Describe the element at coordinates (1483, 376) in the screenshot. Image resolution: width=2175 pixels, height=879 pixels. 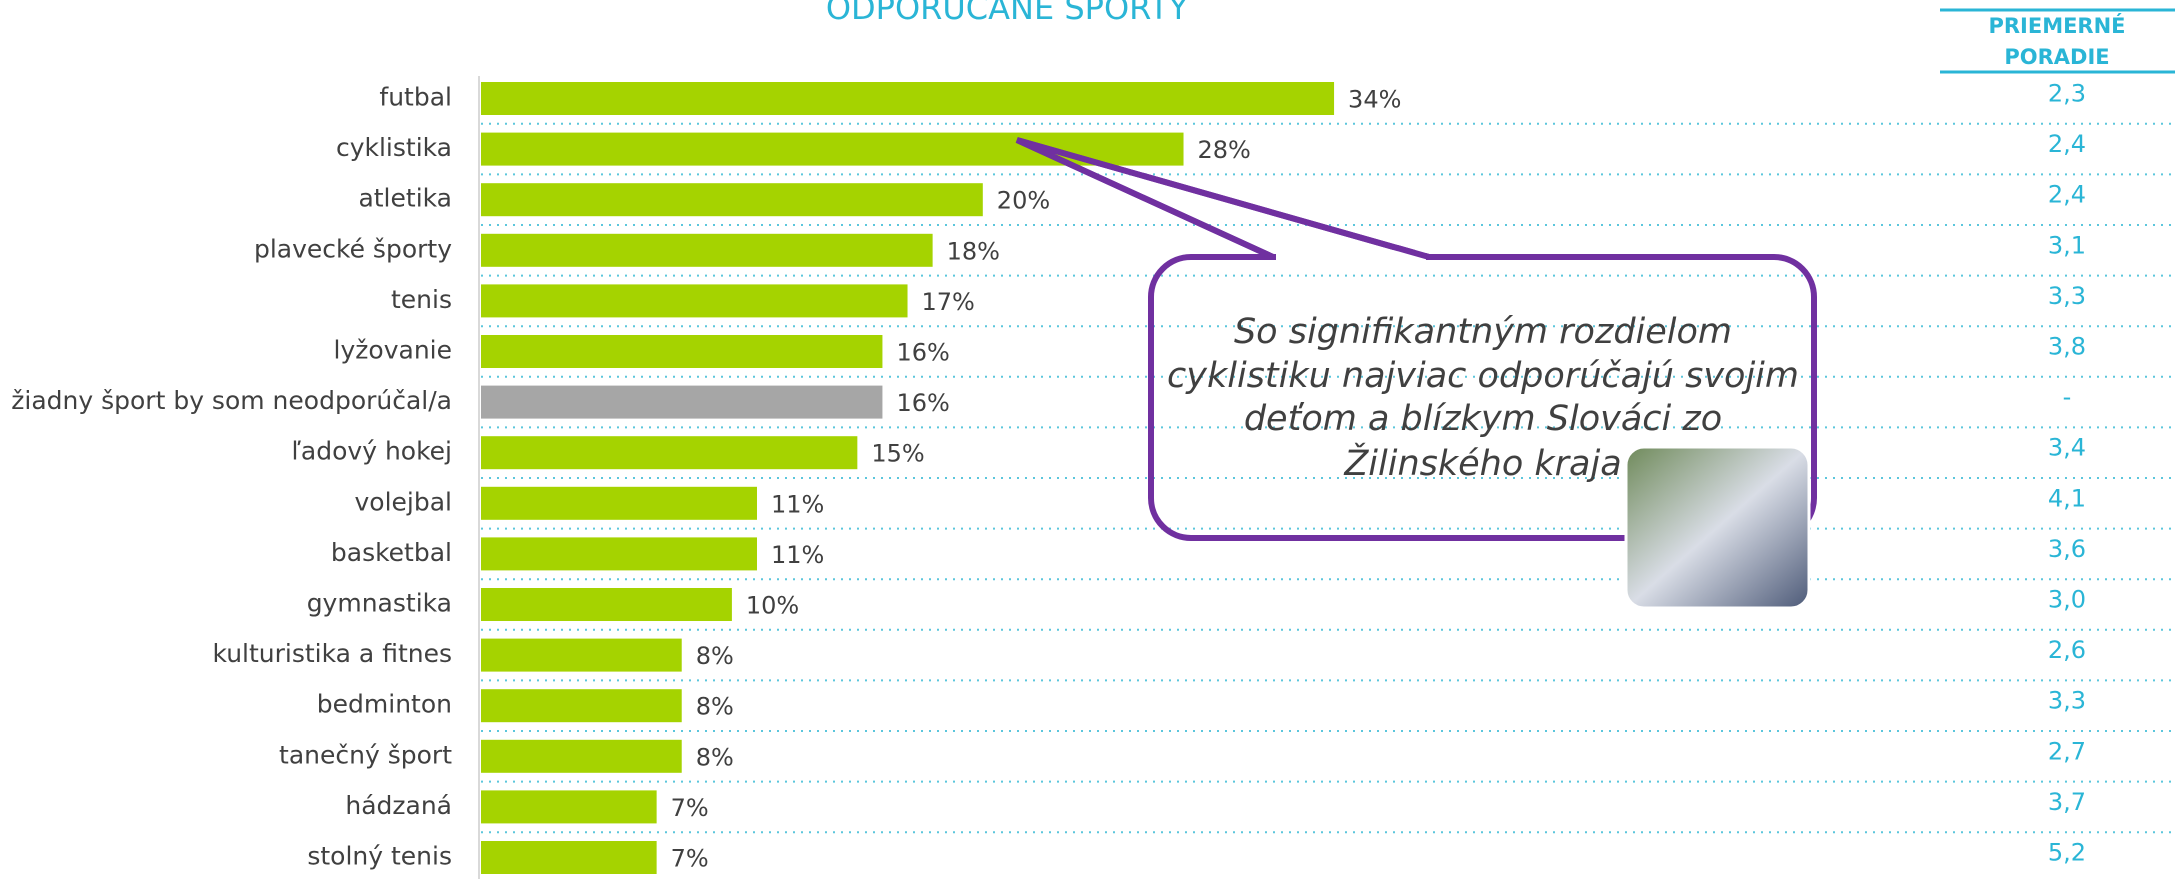
I see `callout-text: cyklistiku najviac odporúčajú svojim` at that location.